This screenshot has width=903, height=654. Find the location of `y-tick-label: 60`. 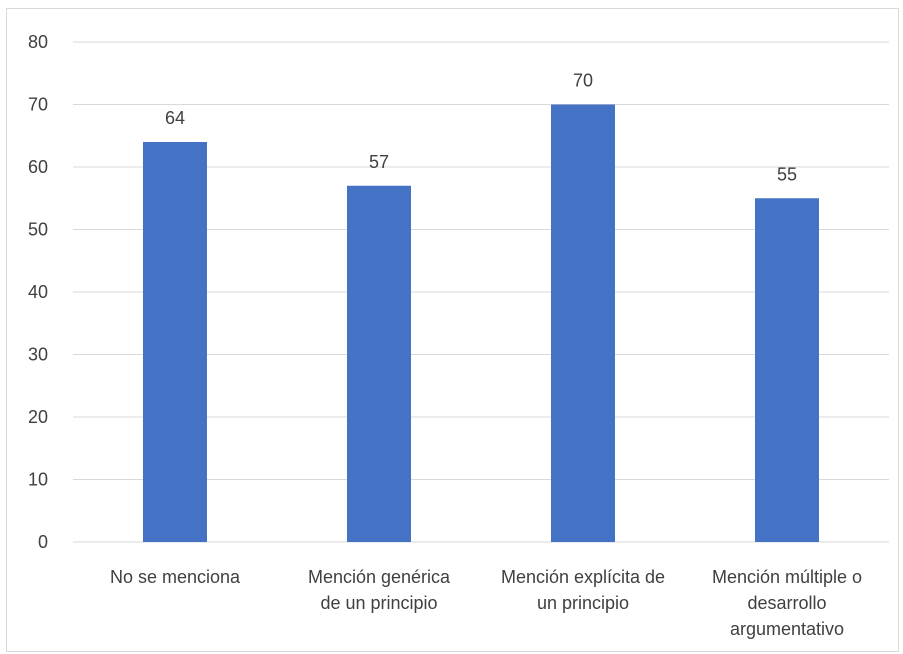

y-tick-label: 60 is located at coordinates (38, 167).